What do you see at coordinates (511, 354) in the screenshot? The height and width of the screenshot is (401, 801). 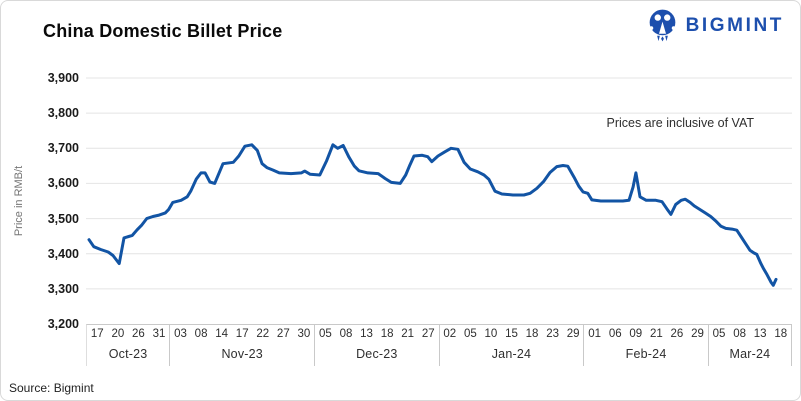 I see `month-label: Jan-24` at bounding box center [511, 354].